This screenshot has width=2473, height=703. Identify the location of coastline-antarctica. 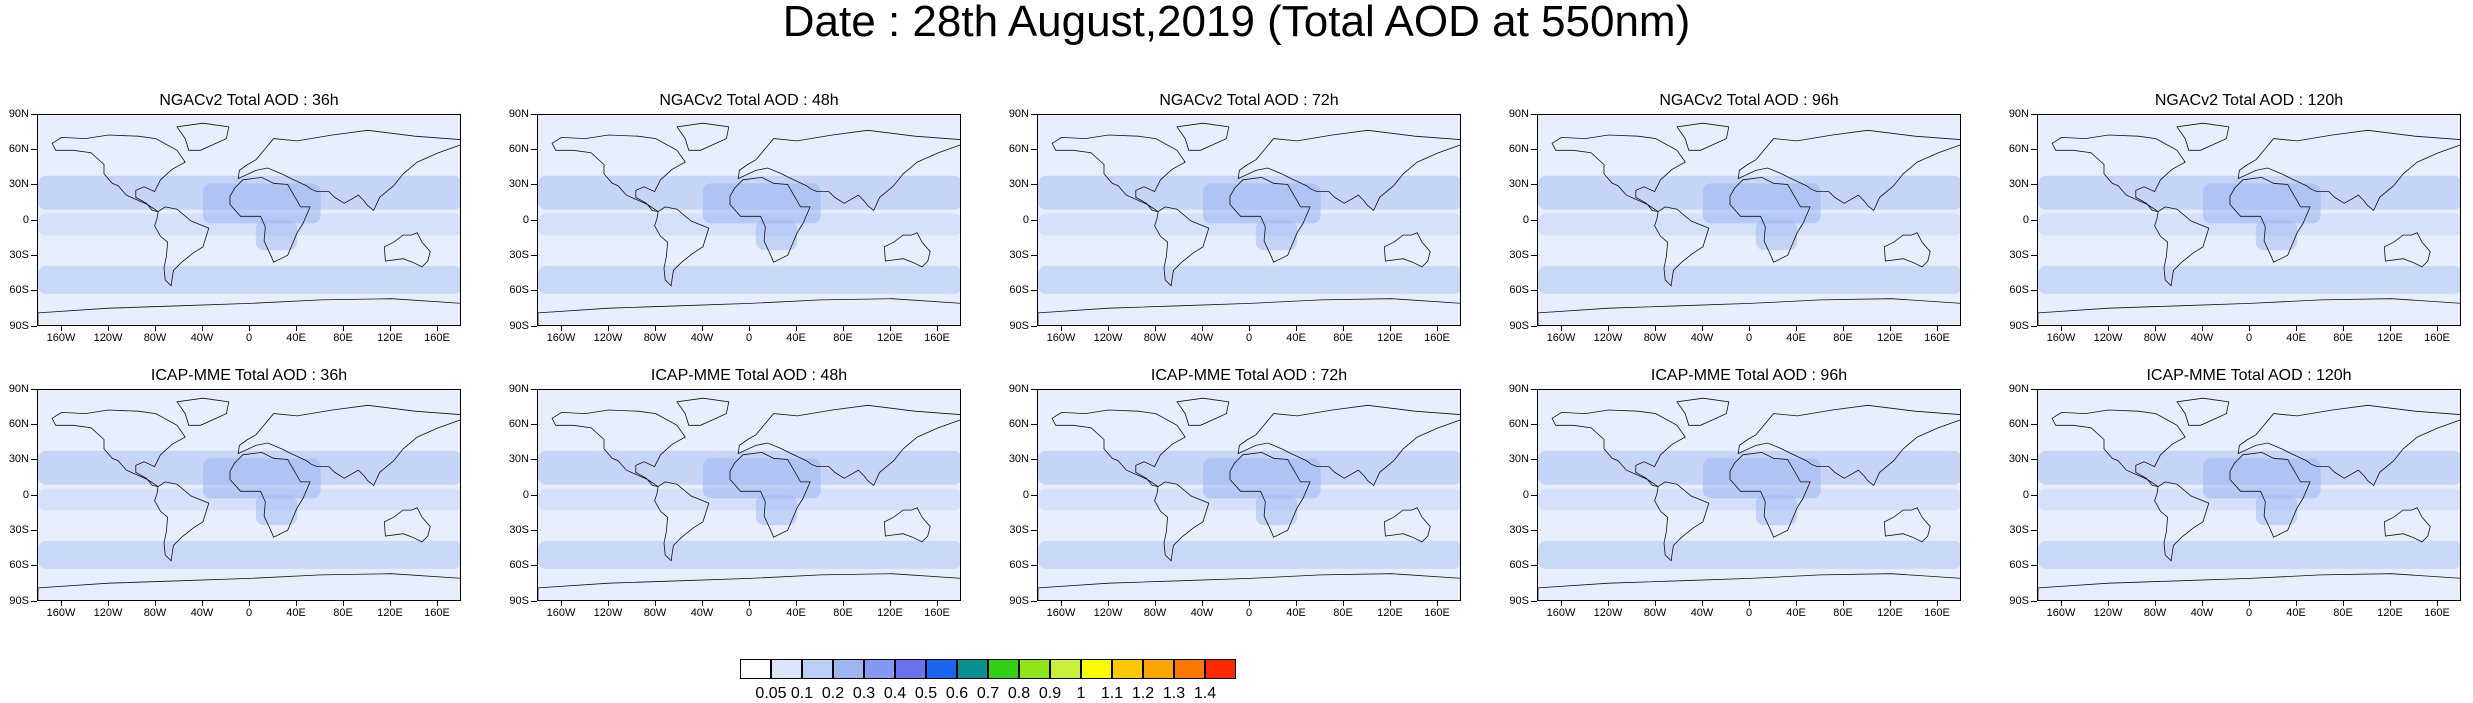
(2249, 311).